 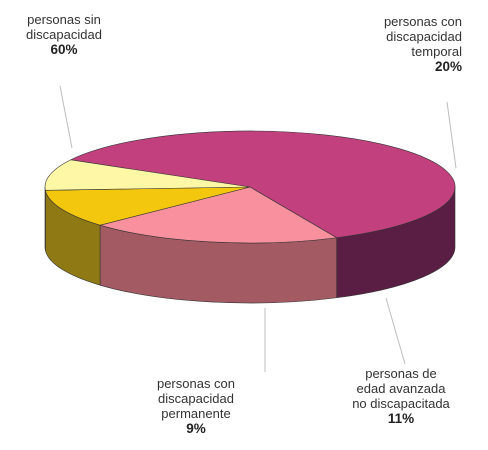 What do you see at coordinates (395, 331) in the screenshot?
I see `leader-line-edad-avanzada` at bounding box center [395, 331].